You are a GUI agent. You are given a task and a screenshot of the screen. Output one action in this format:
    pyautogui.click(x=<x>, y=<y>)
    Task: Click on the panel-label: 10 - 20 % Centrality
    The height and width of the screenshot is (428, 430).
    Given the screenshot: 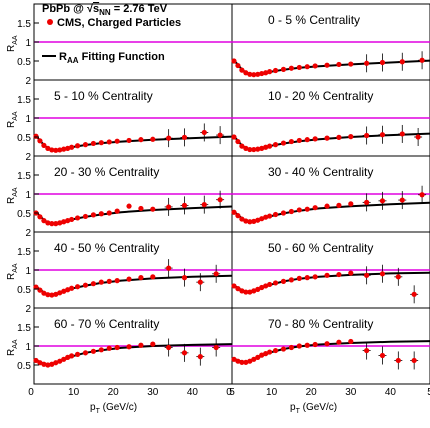 What is the action you would take?
    pyautogui.click(x=320, y=96)
    